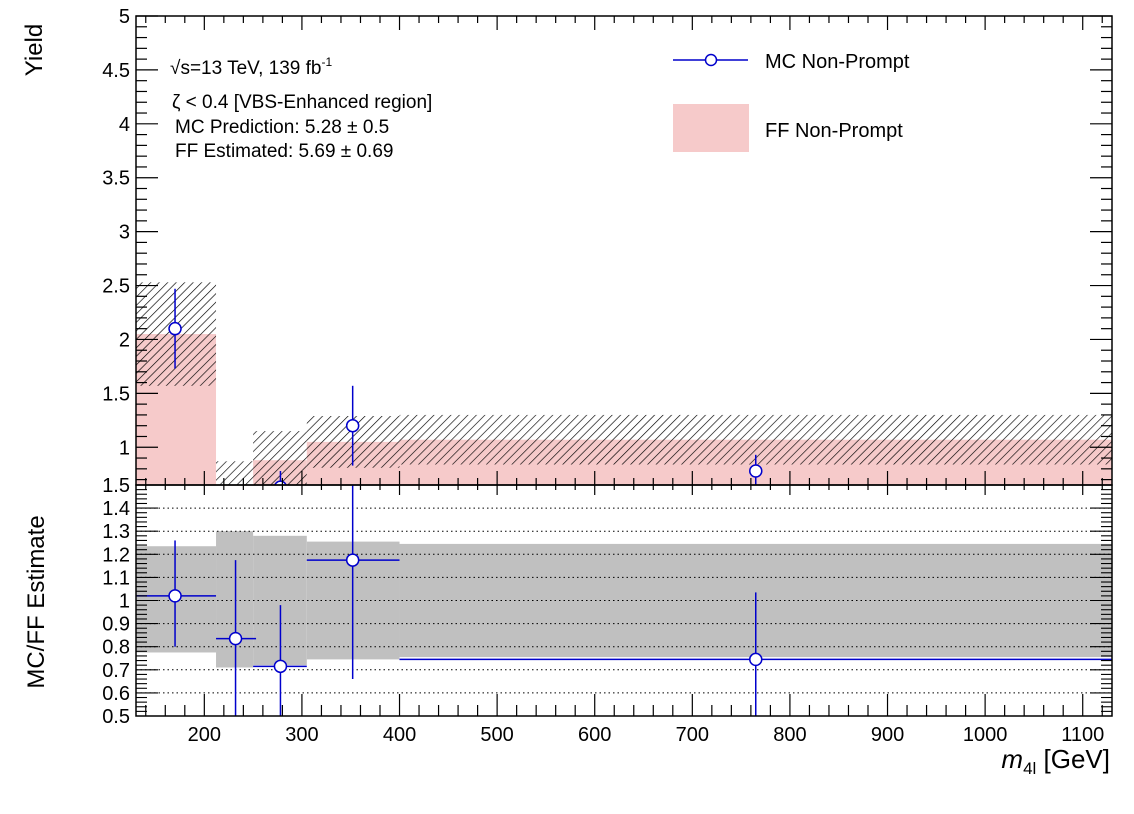 The image size is (1134, 814). What do you see at coordinates (496, 735) in the screenshot?
I see `x-tick-label: 500` at bounding box center [496, 735].